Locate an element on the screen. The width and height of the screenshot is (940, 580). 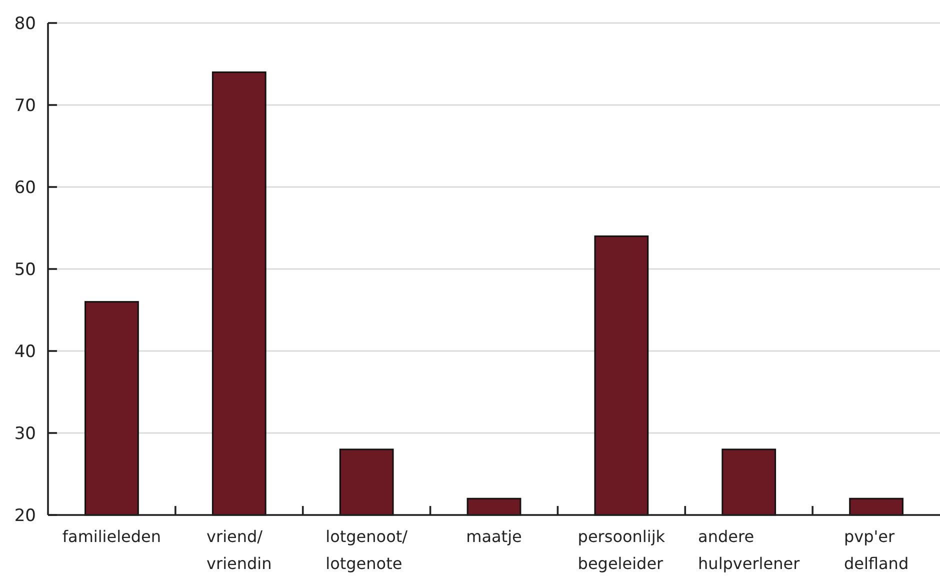
x-tick-label: lotgenoot/ lotgenote is located at coordinates (367, 550).